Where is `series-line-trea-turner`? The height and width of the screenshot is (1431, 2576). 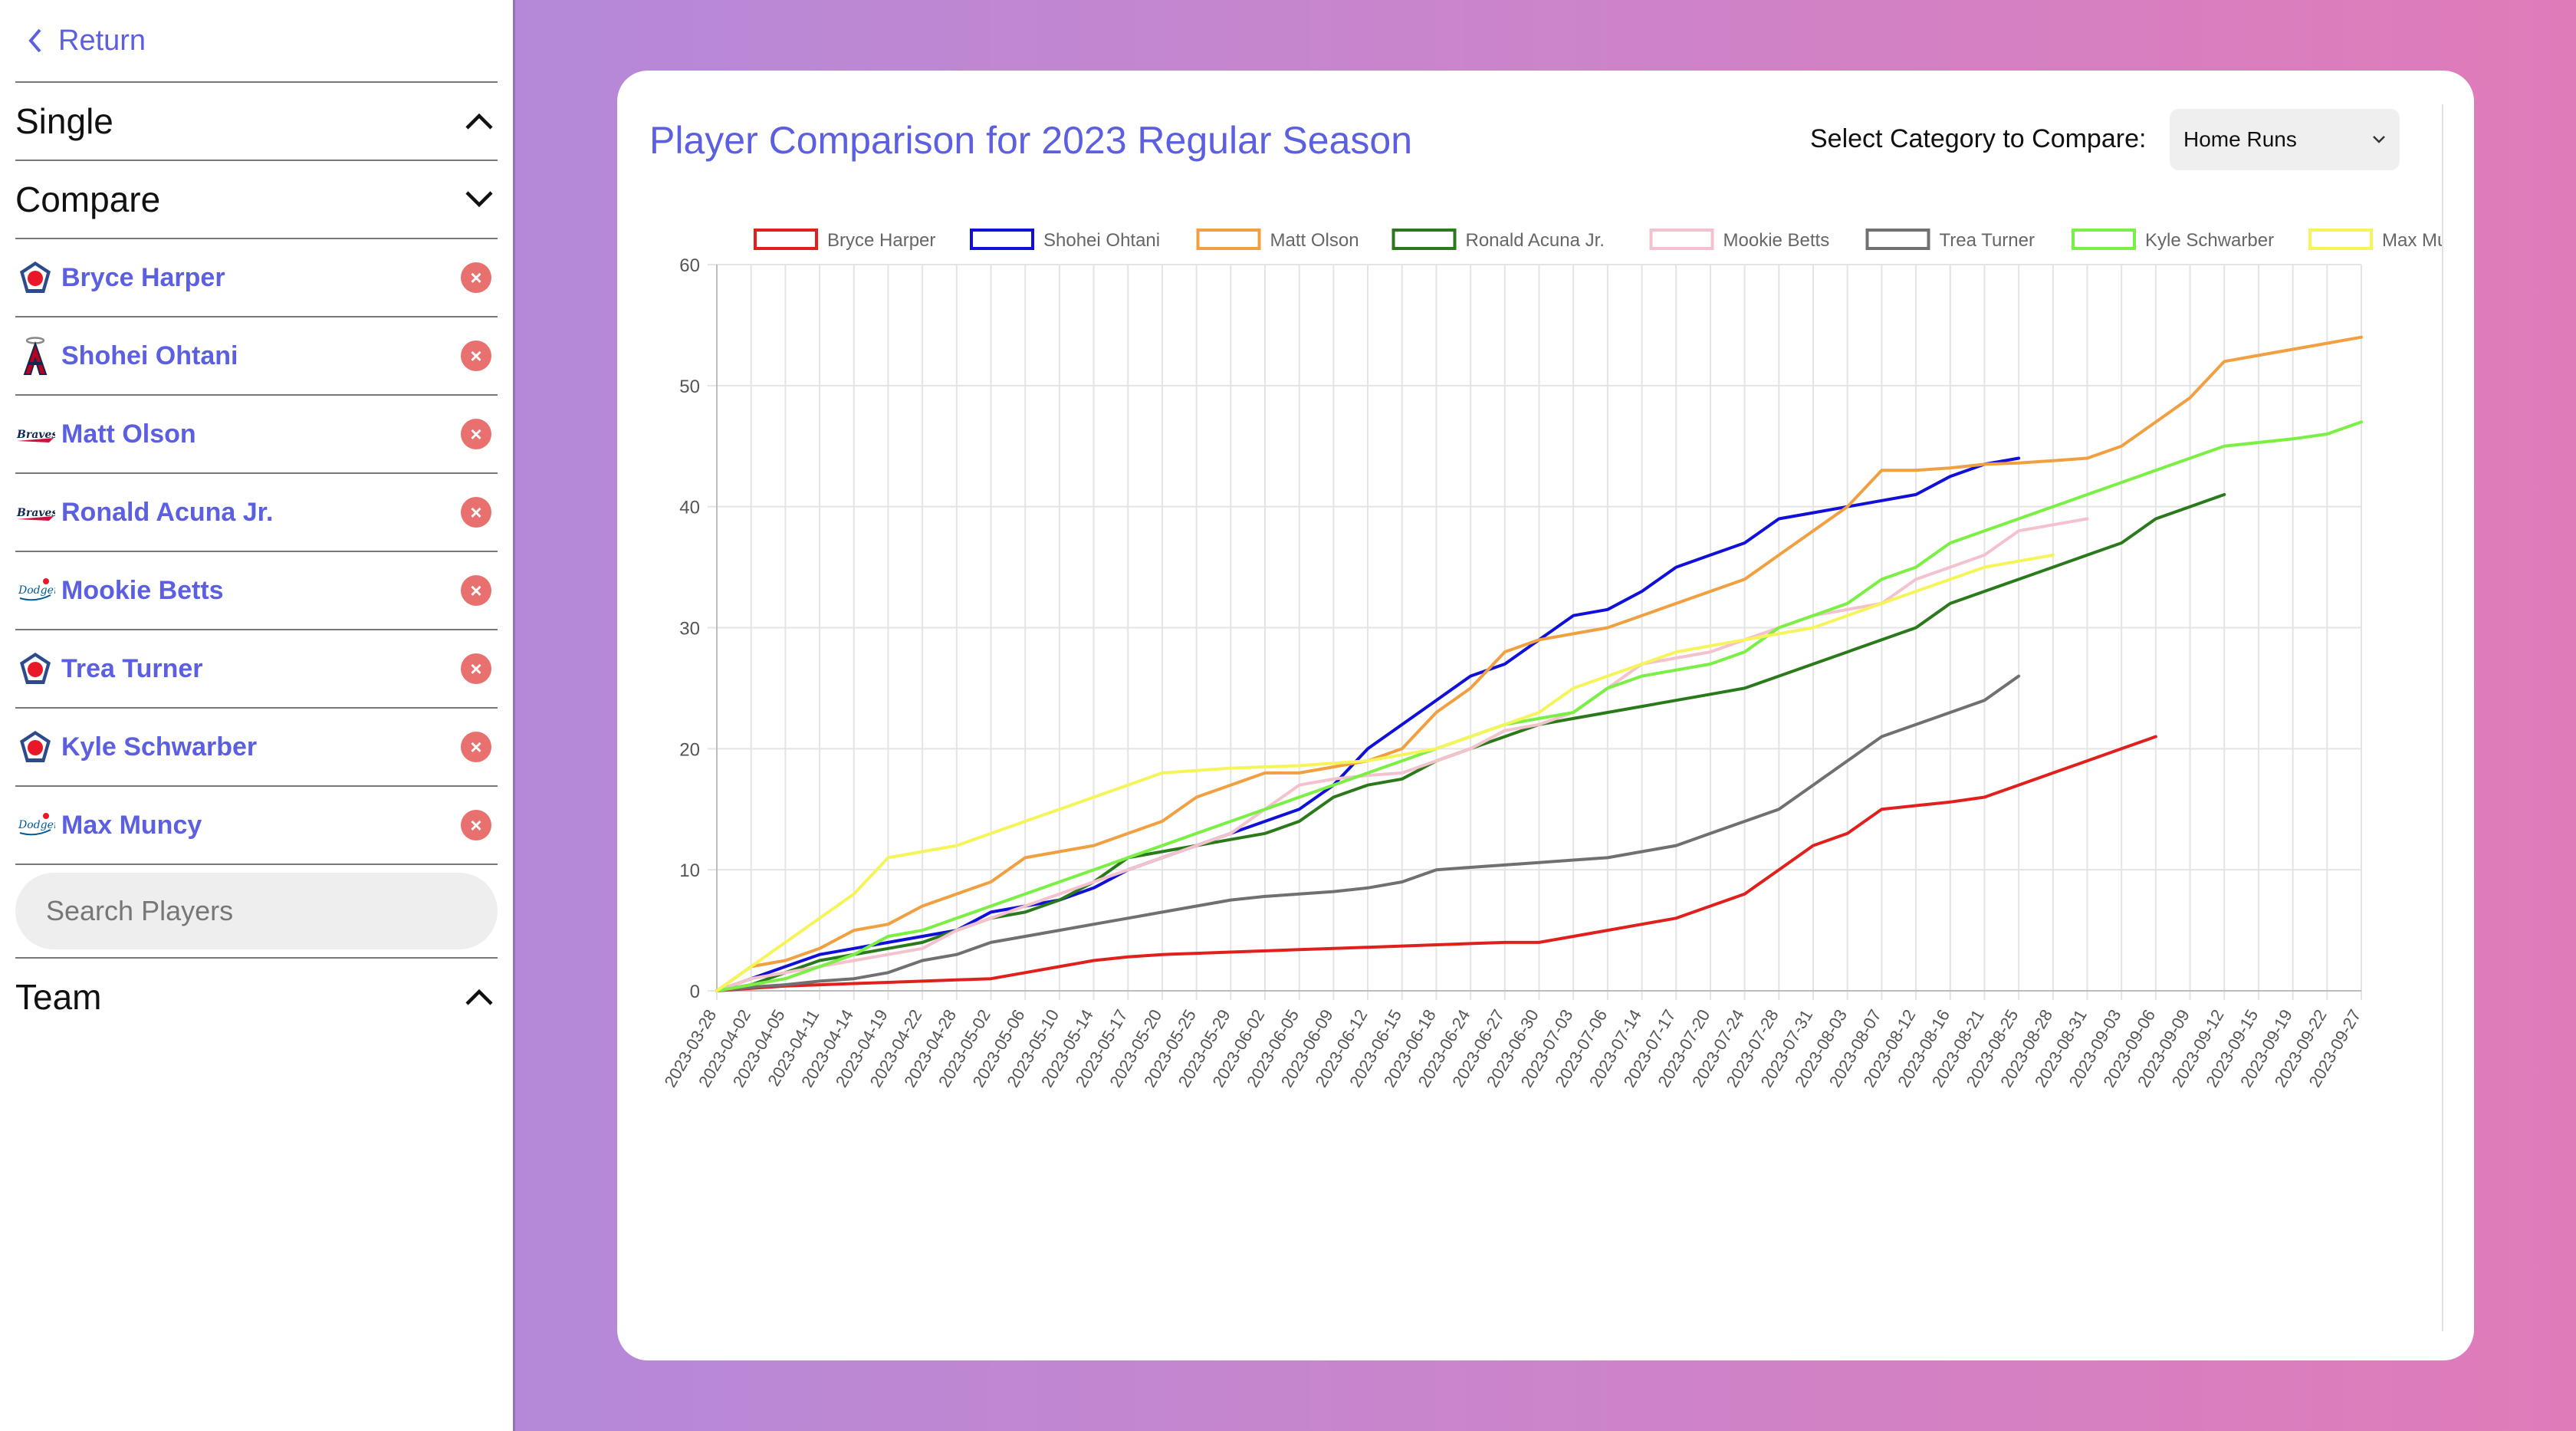
series-line-trea-turner is located at coordinates (1368, 833).